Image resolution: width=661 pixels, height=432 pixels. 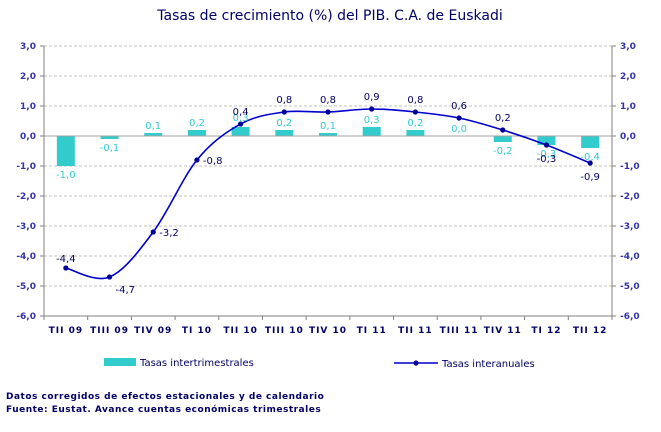 I want to click on line-value-label: -4,4, so click(x=66, y=259).